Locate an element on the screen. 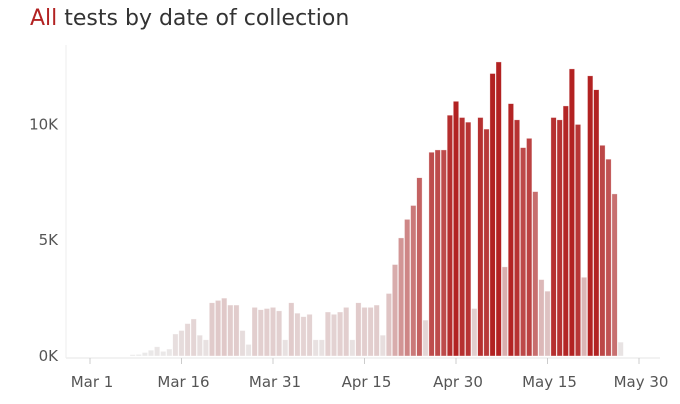 The height and width of the screenshot is (404, 680). chart-title-highlight: All is located at coordinates (44, 18).